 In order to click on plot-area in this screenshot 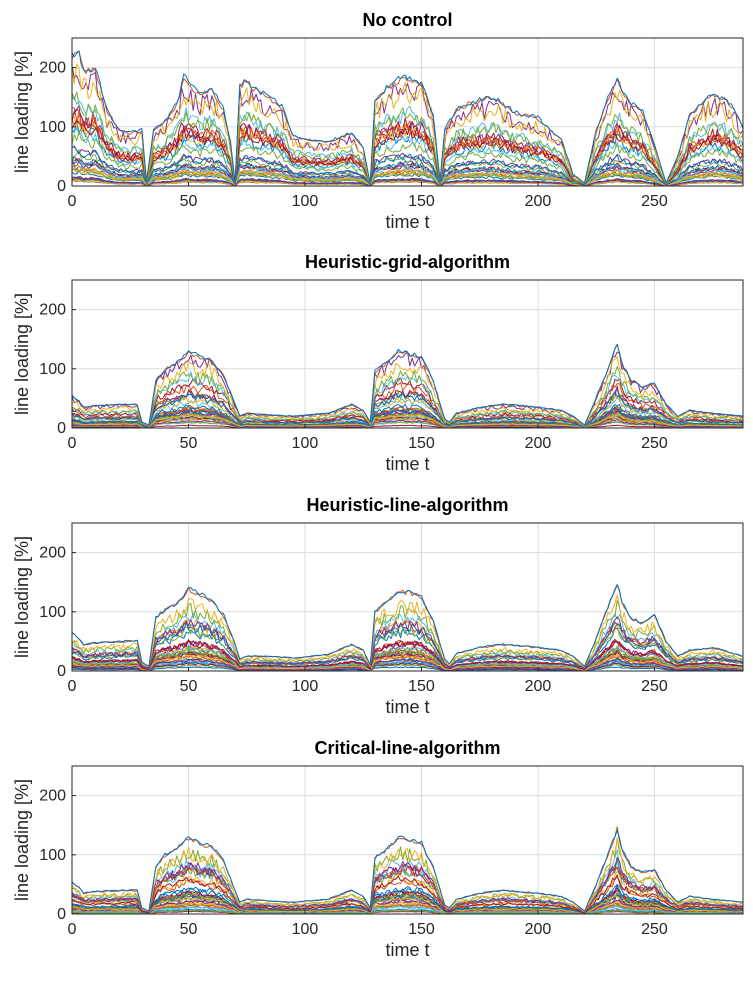, I will do `click(407, 112)`.